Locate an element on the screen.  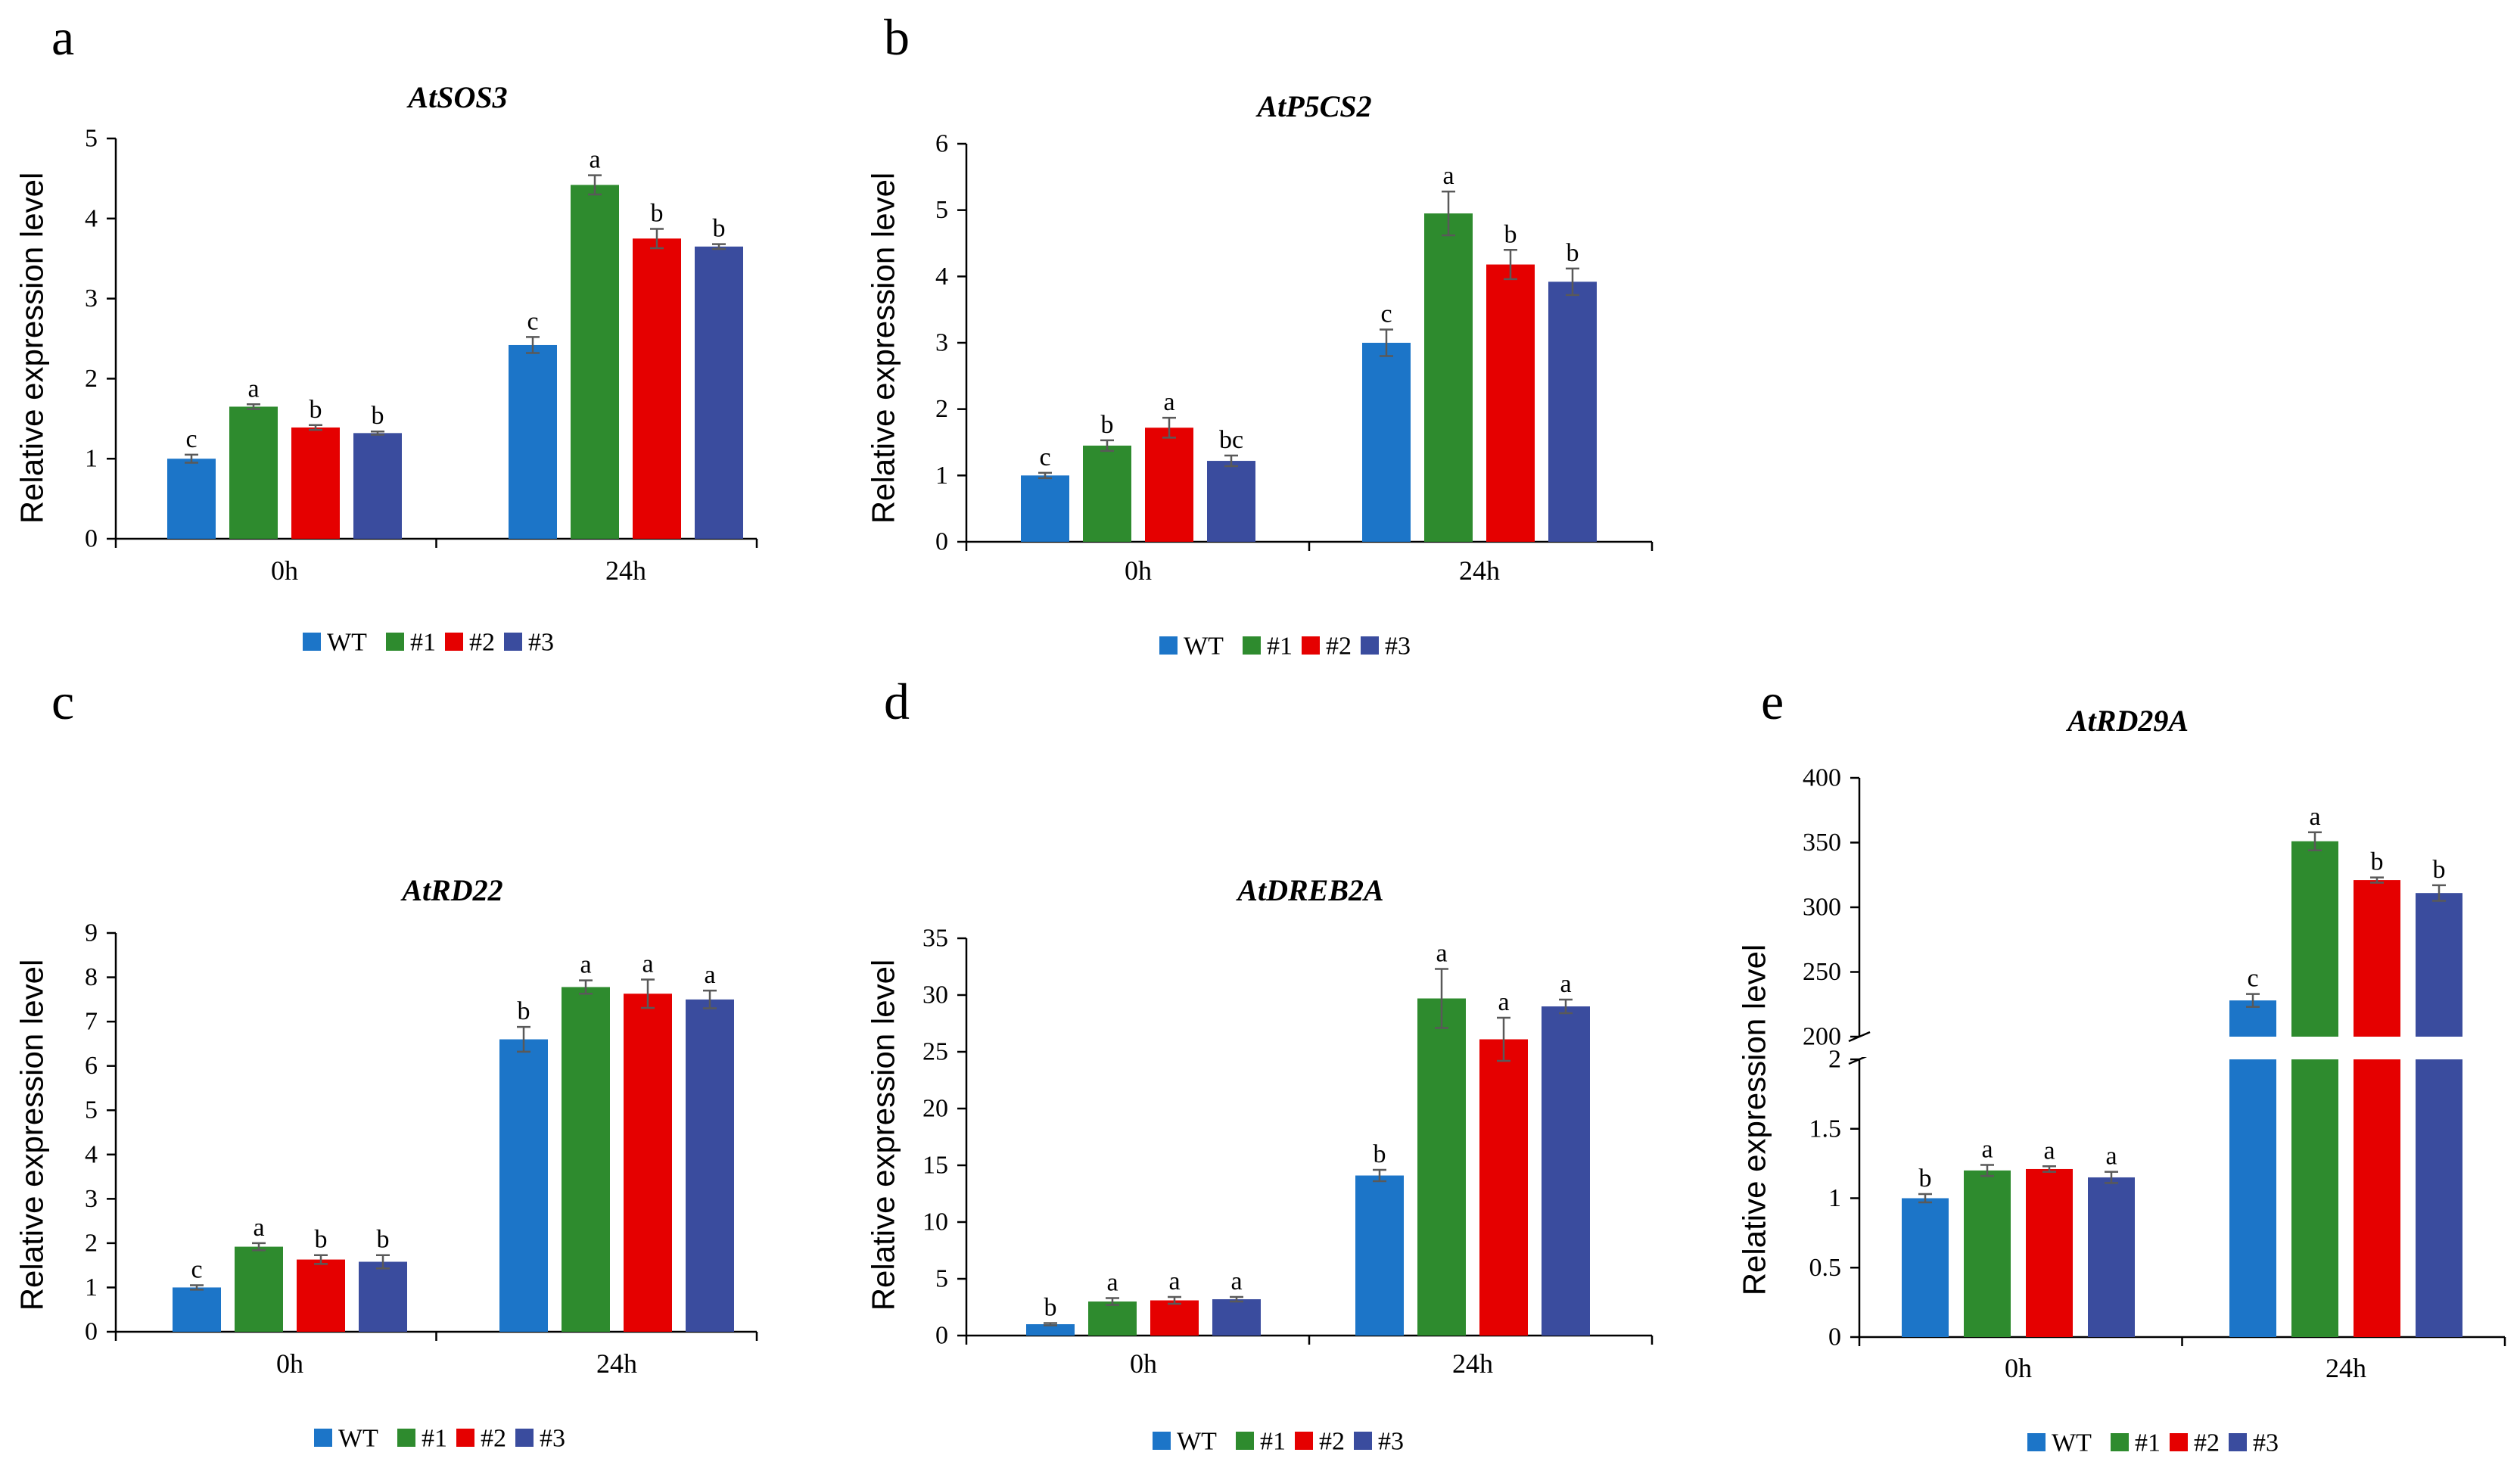
y-tick-label: 3 is located at coordinates (91, 299).